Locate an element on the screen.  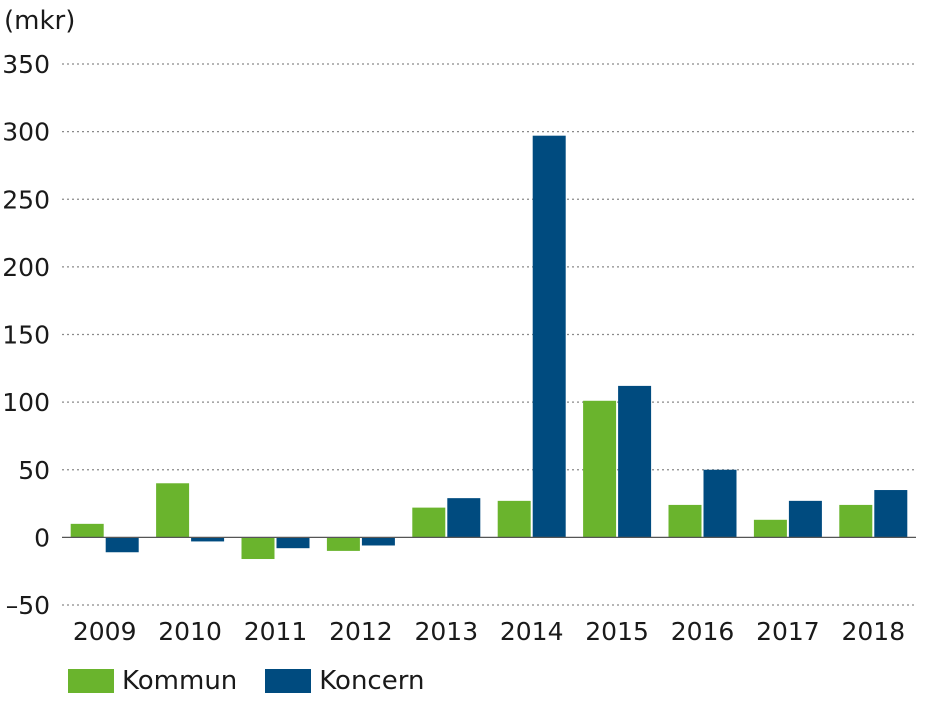
x-tick-label: 2013 is located at coordinates (446, 631).